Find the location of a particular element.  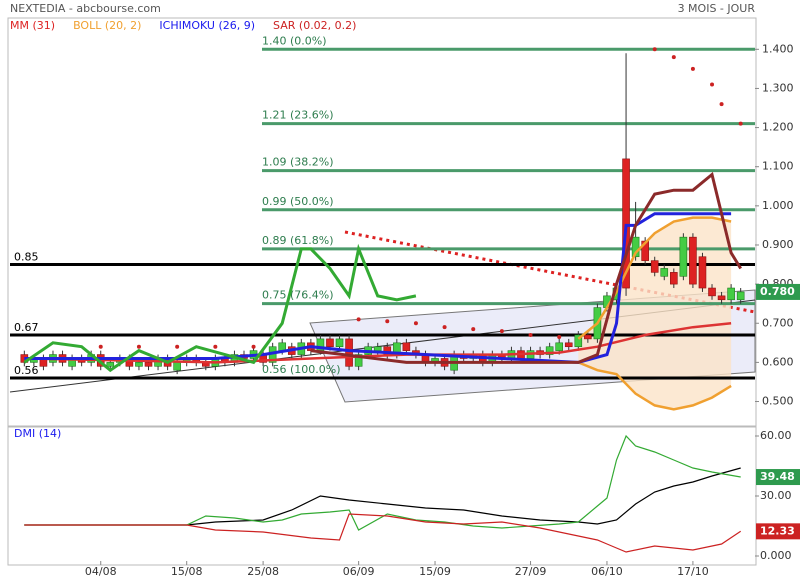

price-level-label: 0.85 is located at coordinates (26, 257).